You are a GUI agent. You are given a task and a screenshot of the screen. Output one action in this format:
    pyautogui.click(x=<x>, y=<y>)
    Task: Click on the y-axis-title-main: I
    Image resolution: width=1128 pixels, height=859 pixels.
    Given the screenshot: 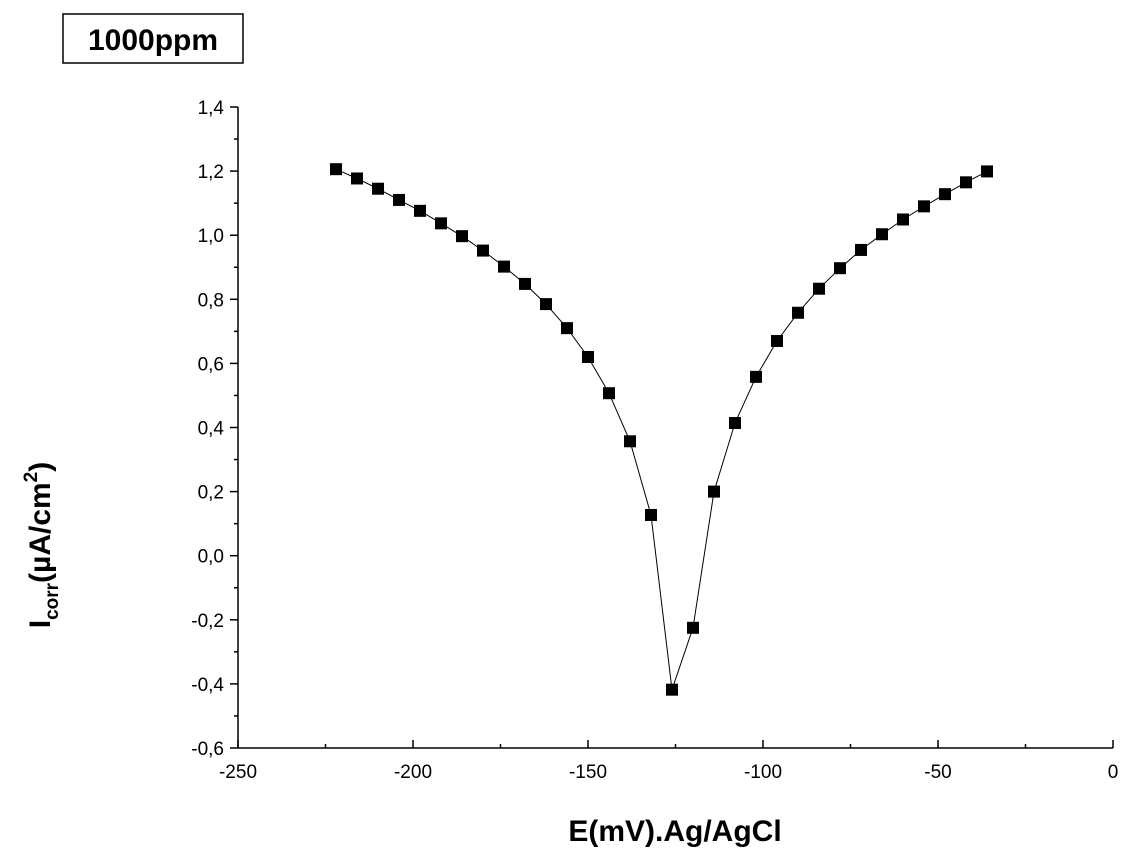 What is the action you would take?
    pyautogui.click(x=40, y=624)
    